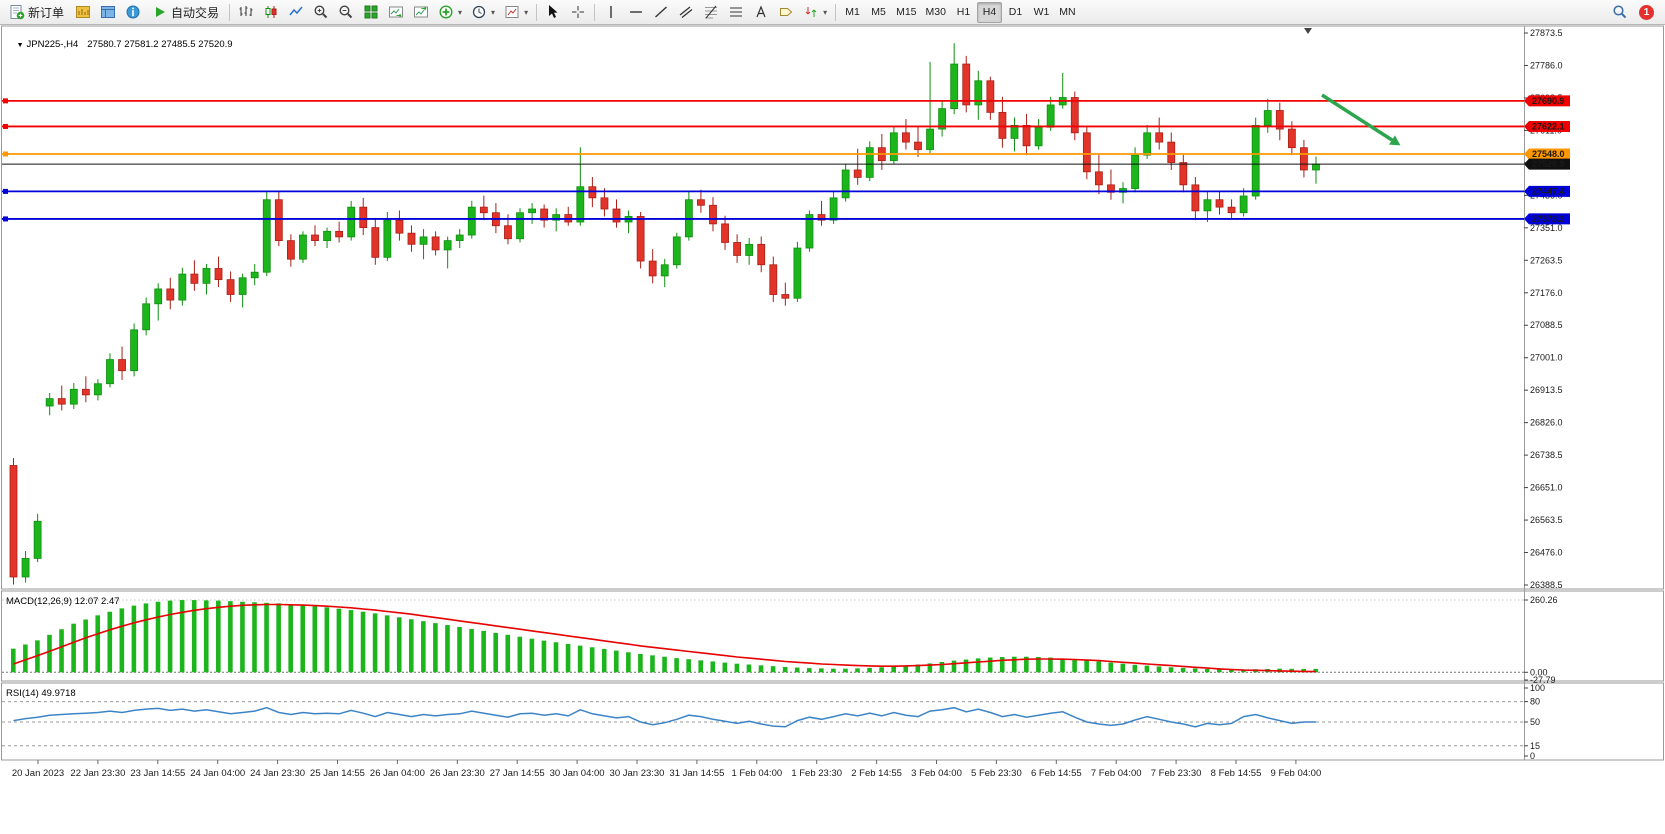  I want to click on vertical-line-button, so click(611, 12).